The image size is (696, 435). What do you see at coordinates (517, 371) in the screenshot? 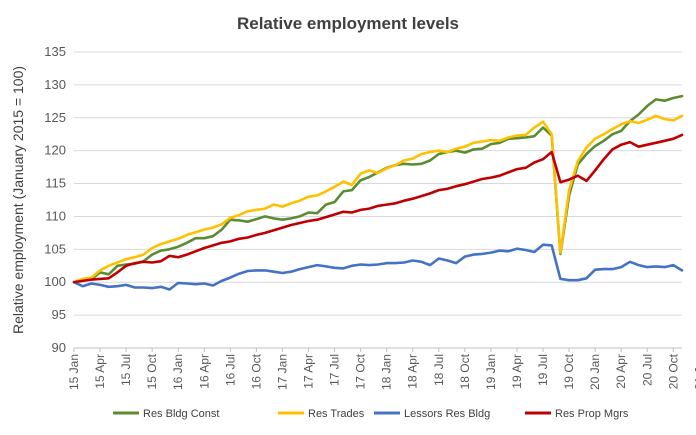
I see `x-tick-label: 19 Apr` at bounding box center [517, 371].